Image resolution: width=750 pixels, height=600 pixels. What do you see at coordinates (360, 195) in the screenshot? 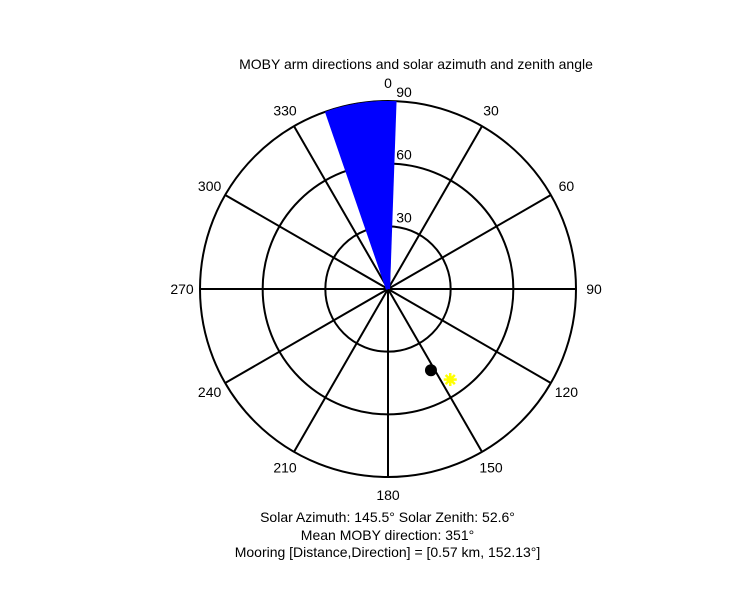
I see `arm-direction-lines` at bounding box center [360, 195].